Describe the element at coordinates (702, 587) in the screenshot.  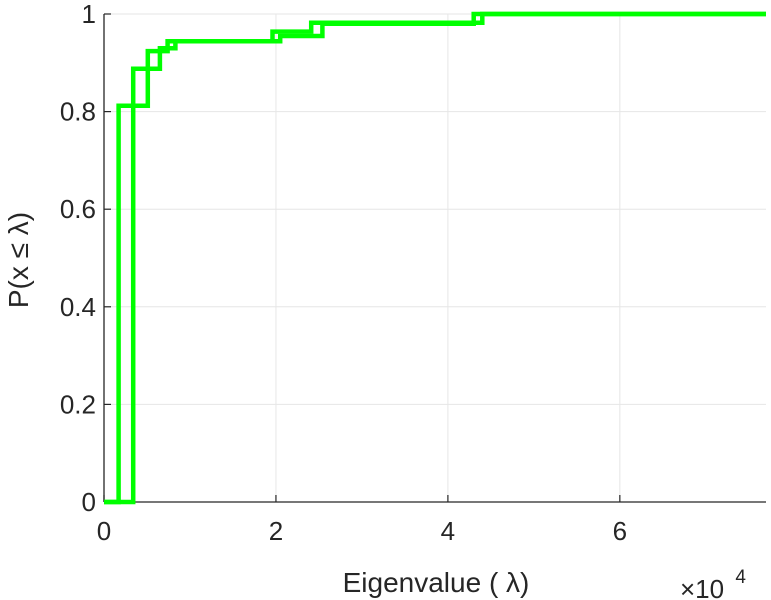
I see `x-exponent-base: ×10` at that location.